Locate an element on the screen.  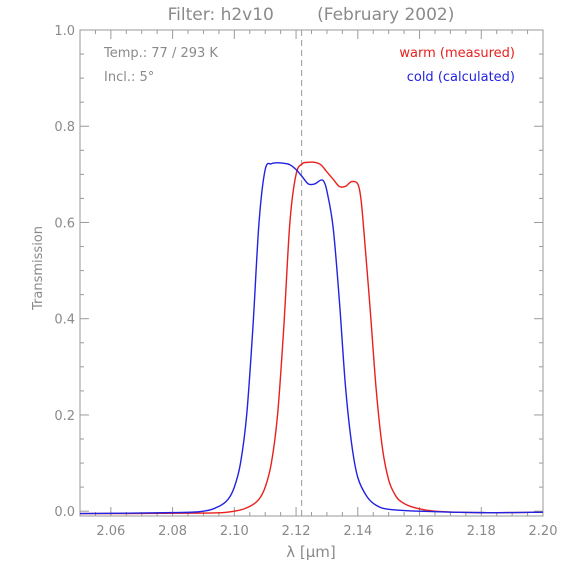
y-tick-label: 0.2 is located at coordinates (64, 416).